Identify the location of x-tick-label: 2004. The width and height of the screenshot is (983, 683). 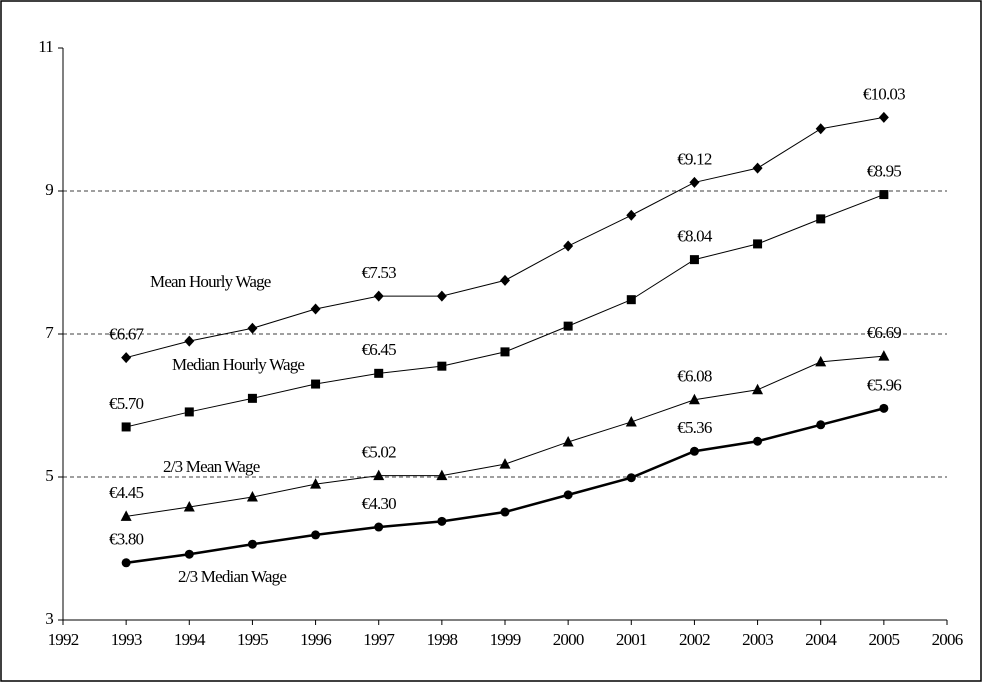
(821, 639).